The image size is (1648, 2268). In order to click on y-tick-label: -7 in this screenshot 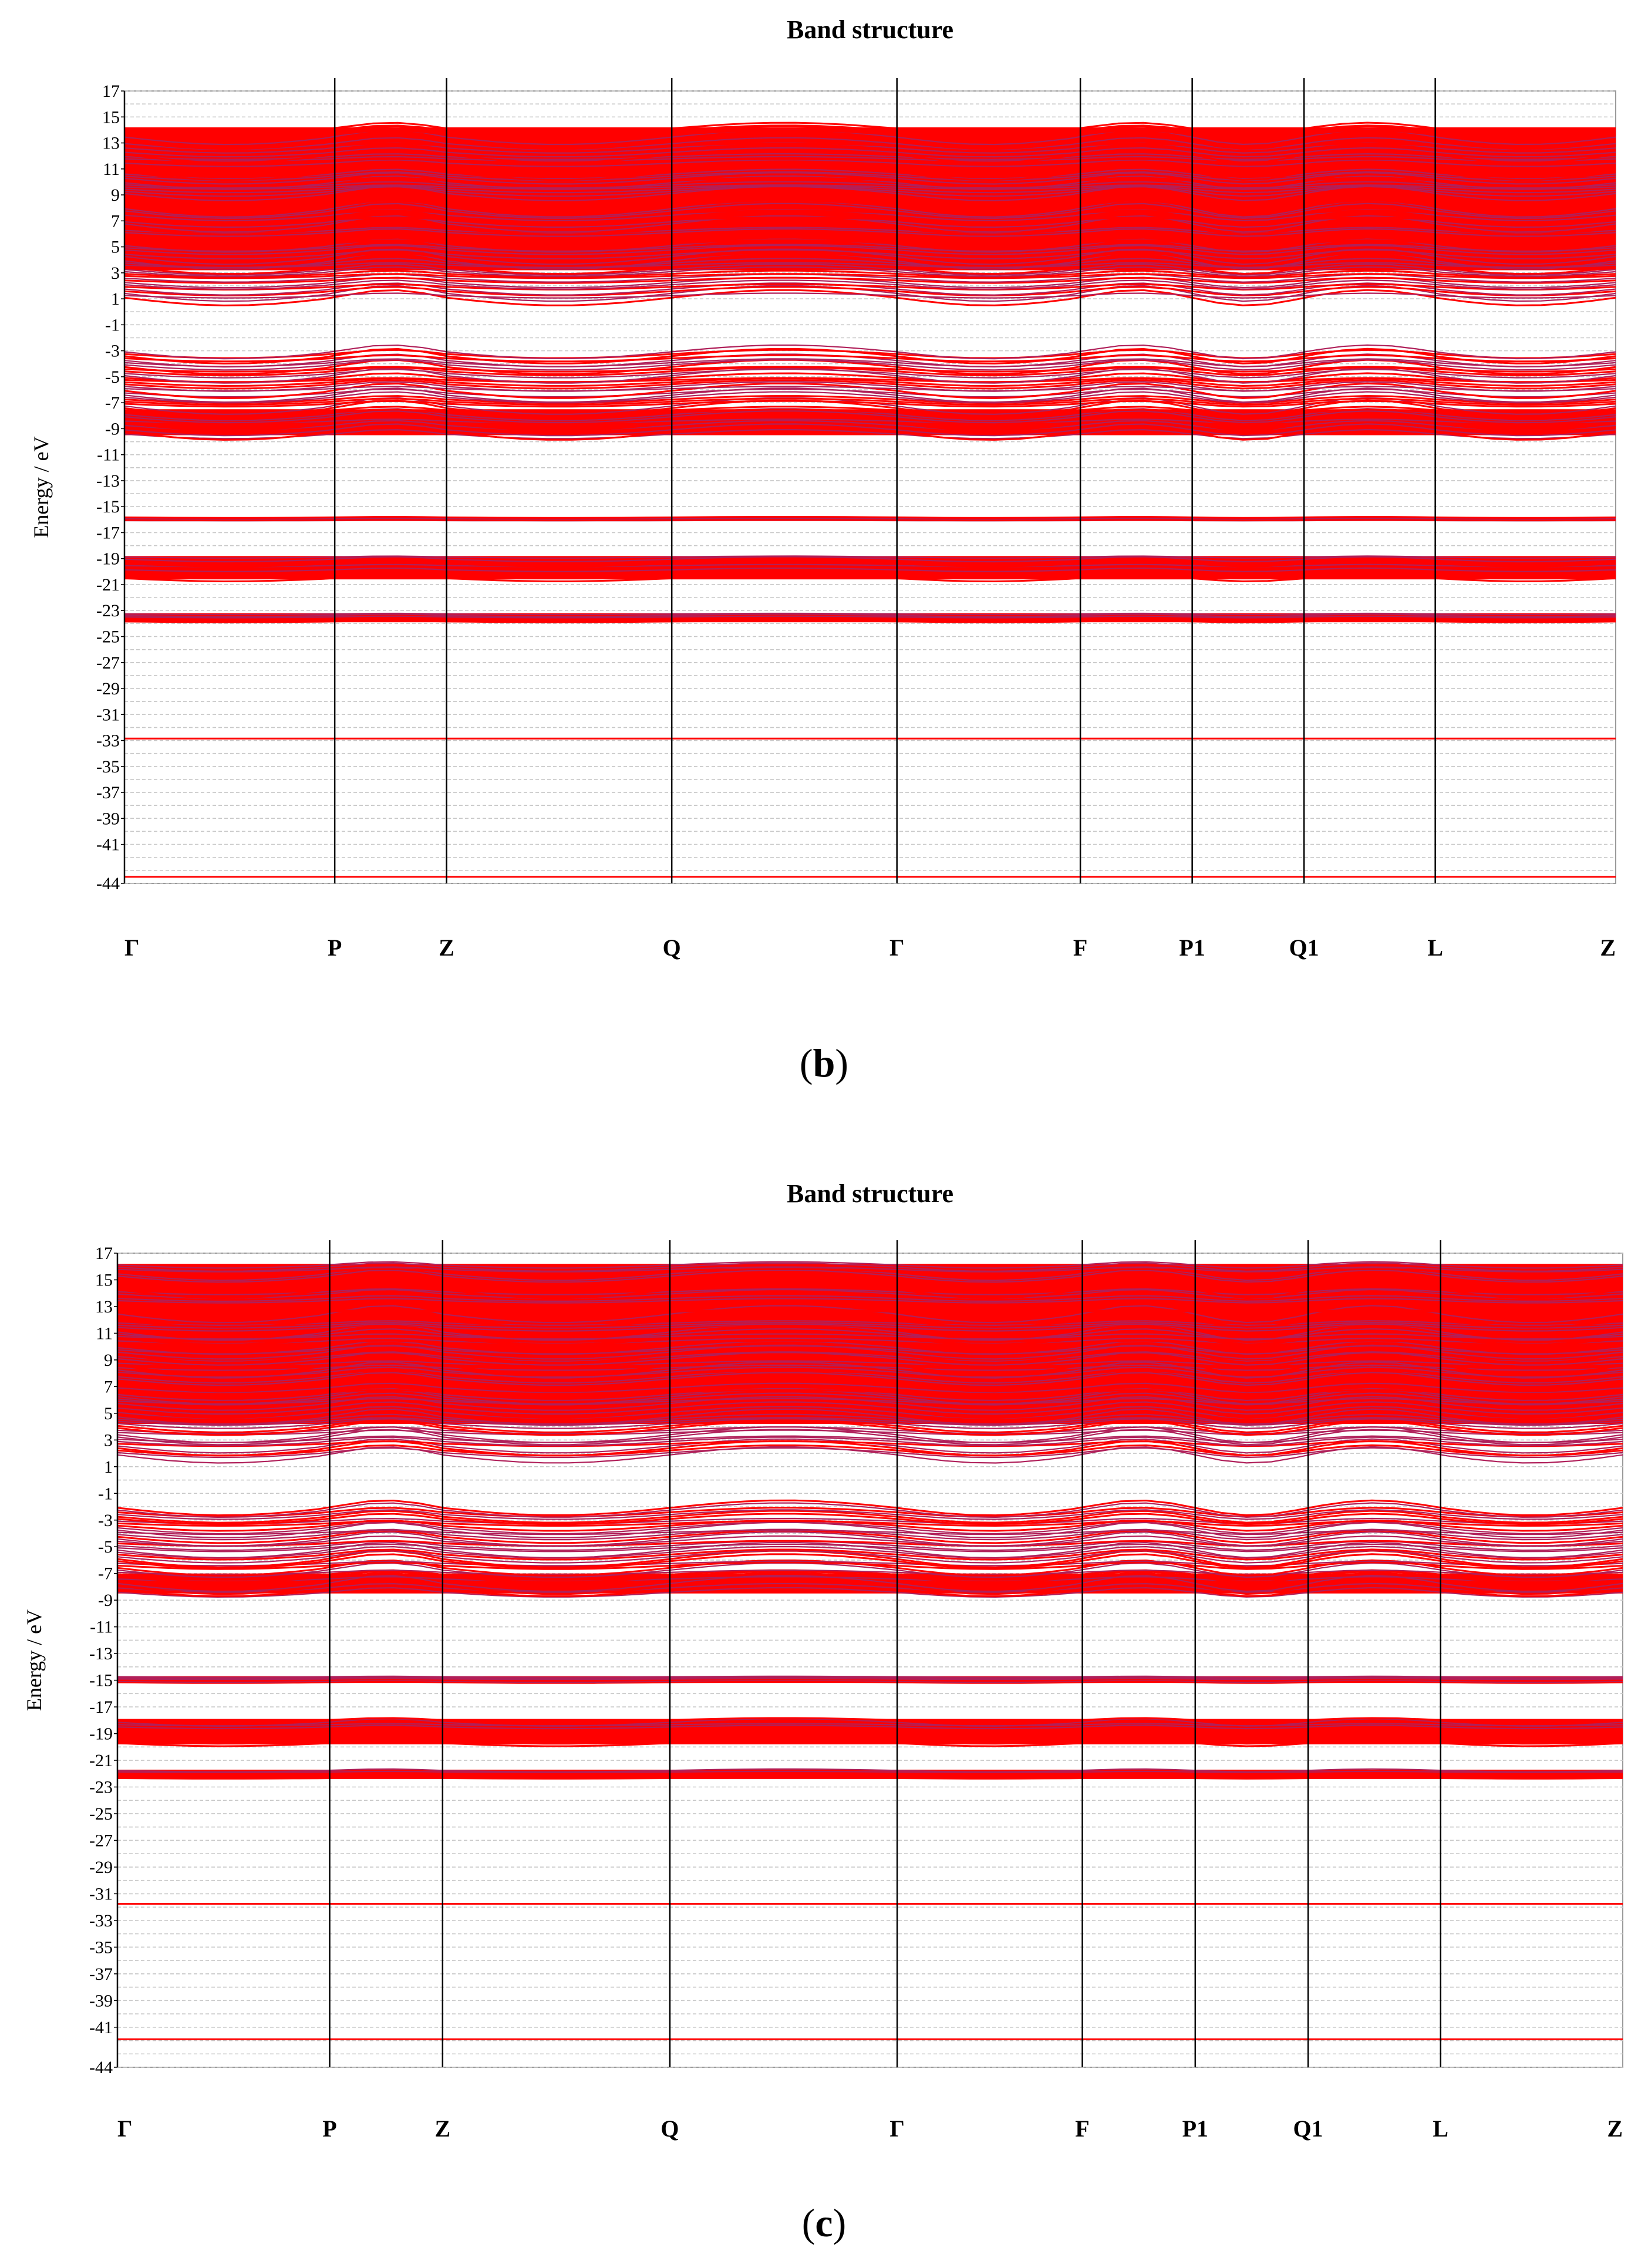, I will do `click(113, 403)`.